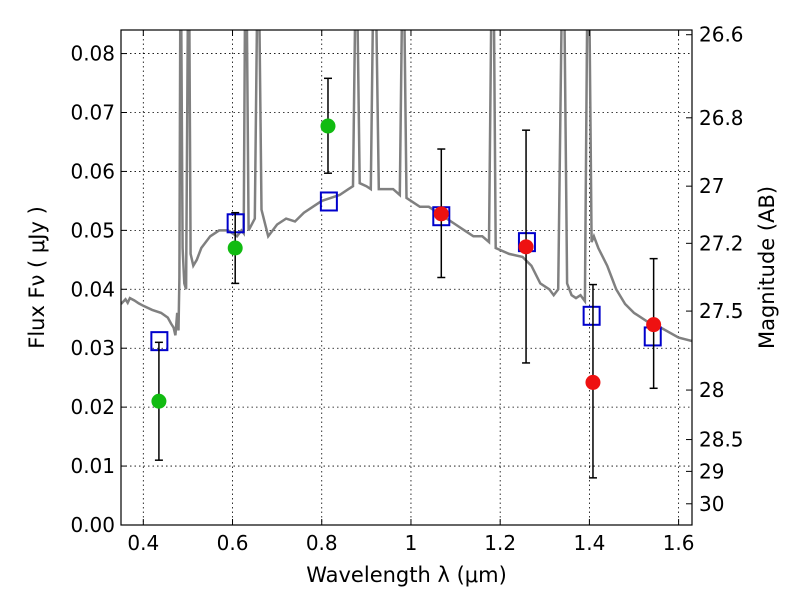 The width and height of the screenshot is (800, 600). I want to click on y-tick-label: 0.01, so click(92, 466).